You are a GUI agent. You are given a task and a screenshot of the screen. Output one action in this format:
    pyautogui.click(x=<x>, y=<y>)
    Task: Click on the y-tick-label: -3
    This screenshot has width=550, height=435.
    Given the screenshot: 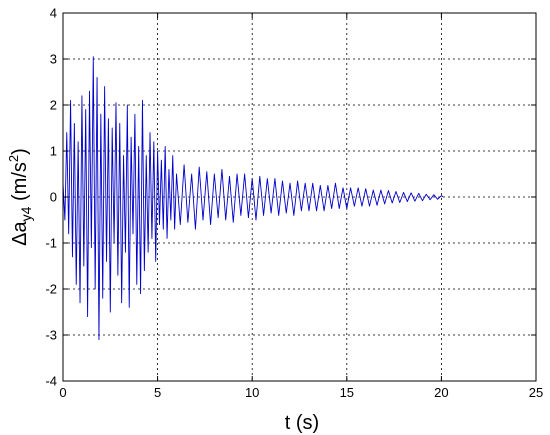 What is the action you would take?
    pyautogui.click(x=51, y=335)
    